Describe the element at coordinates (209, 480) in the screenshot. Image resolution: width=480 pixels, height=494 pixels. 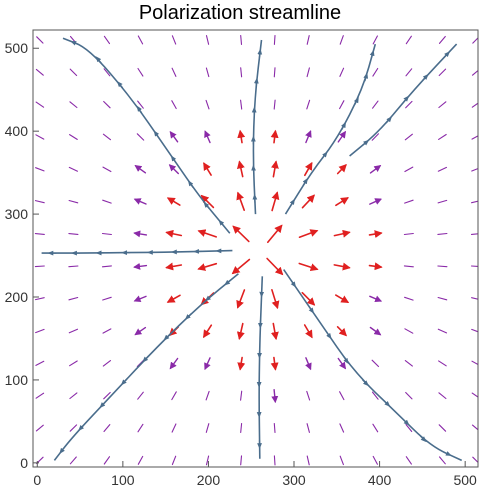
I see `x-tick-label: 200` at that location.